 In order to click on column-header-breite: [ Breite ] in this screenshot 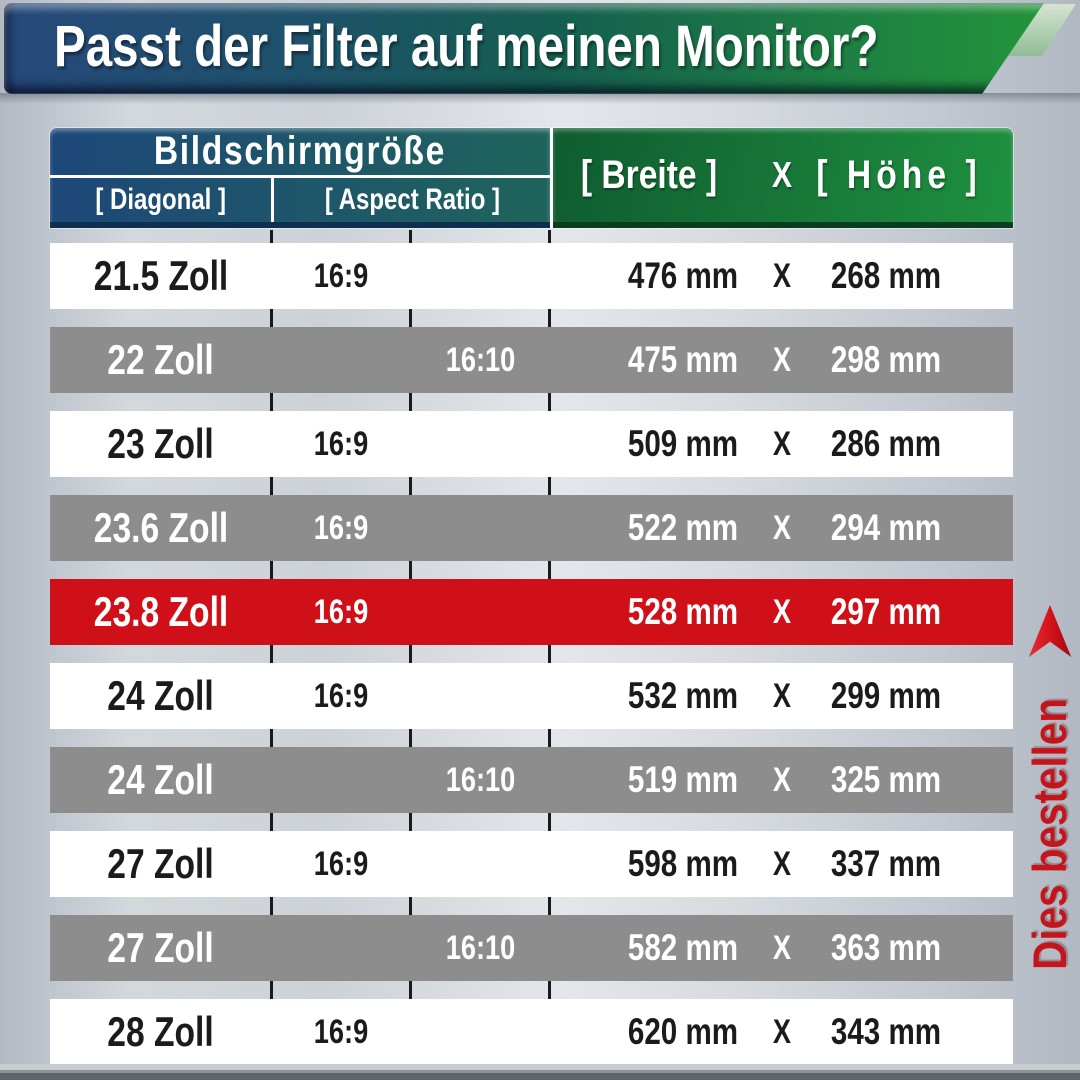, I will do `click(649, 175)`.